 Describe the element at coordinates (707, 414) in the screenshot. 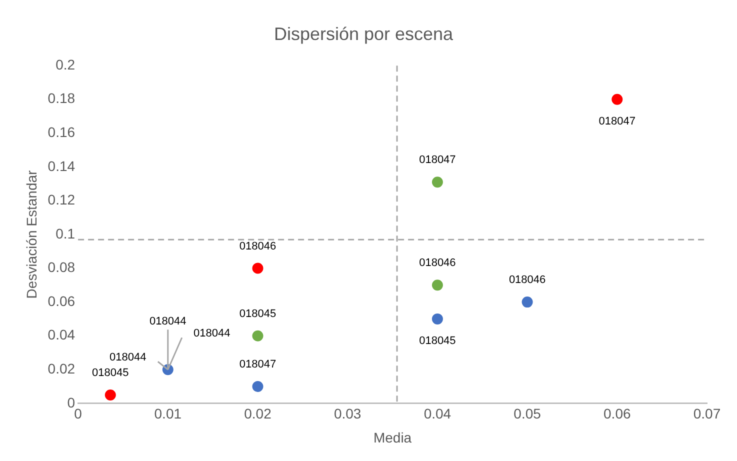

I see `x-tick-label: 0.07` at that location.